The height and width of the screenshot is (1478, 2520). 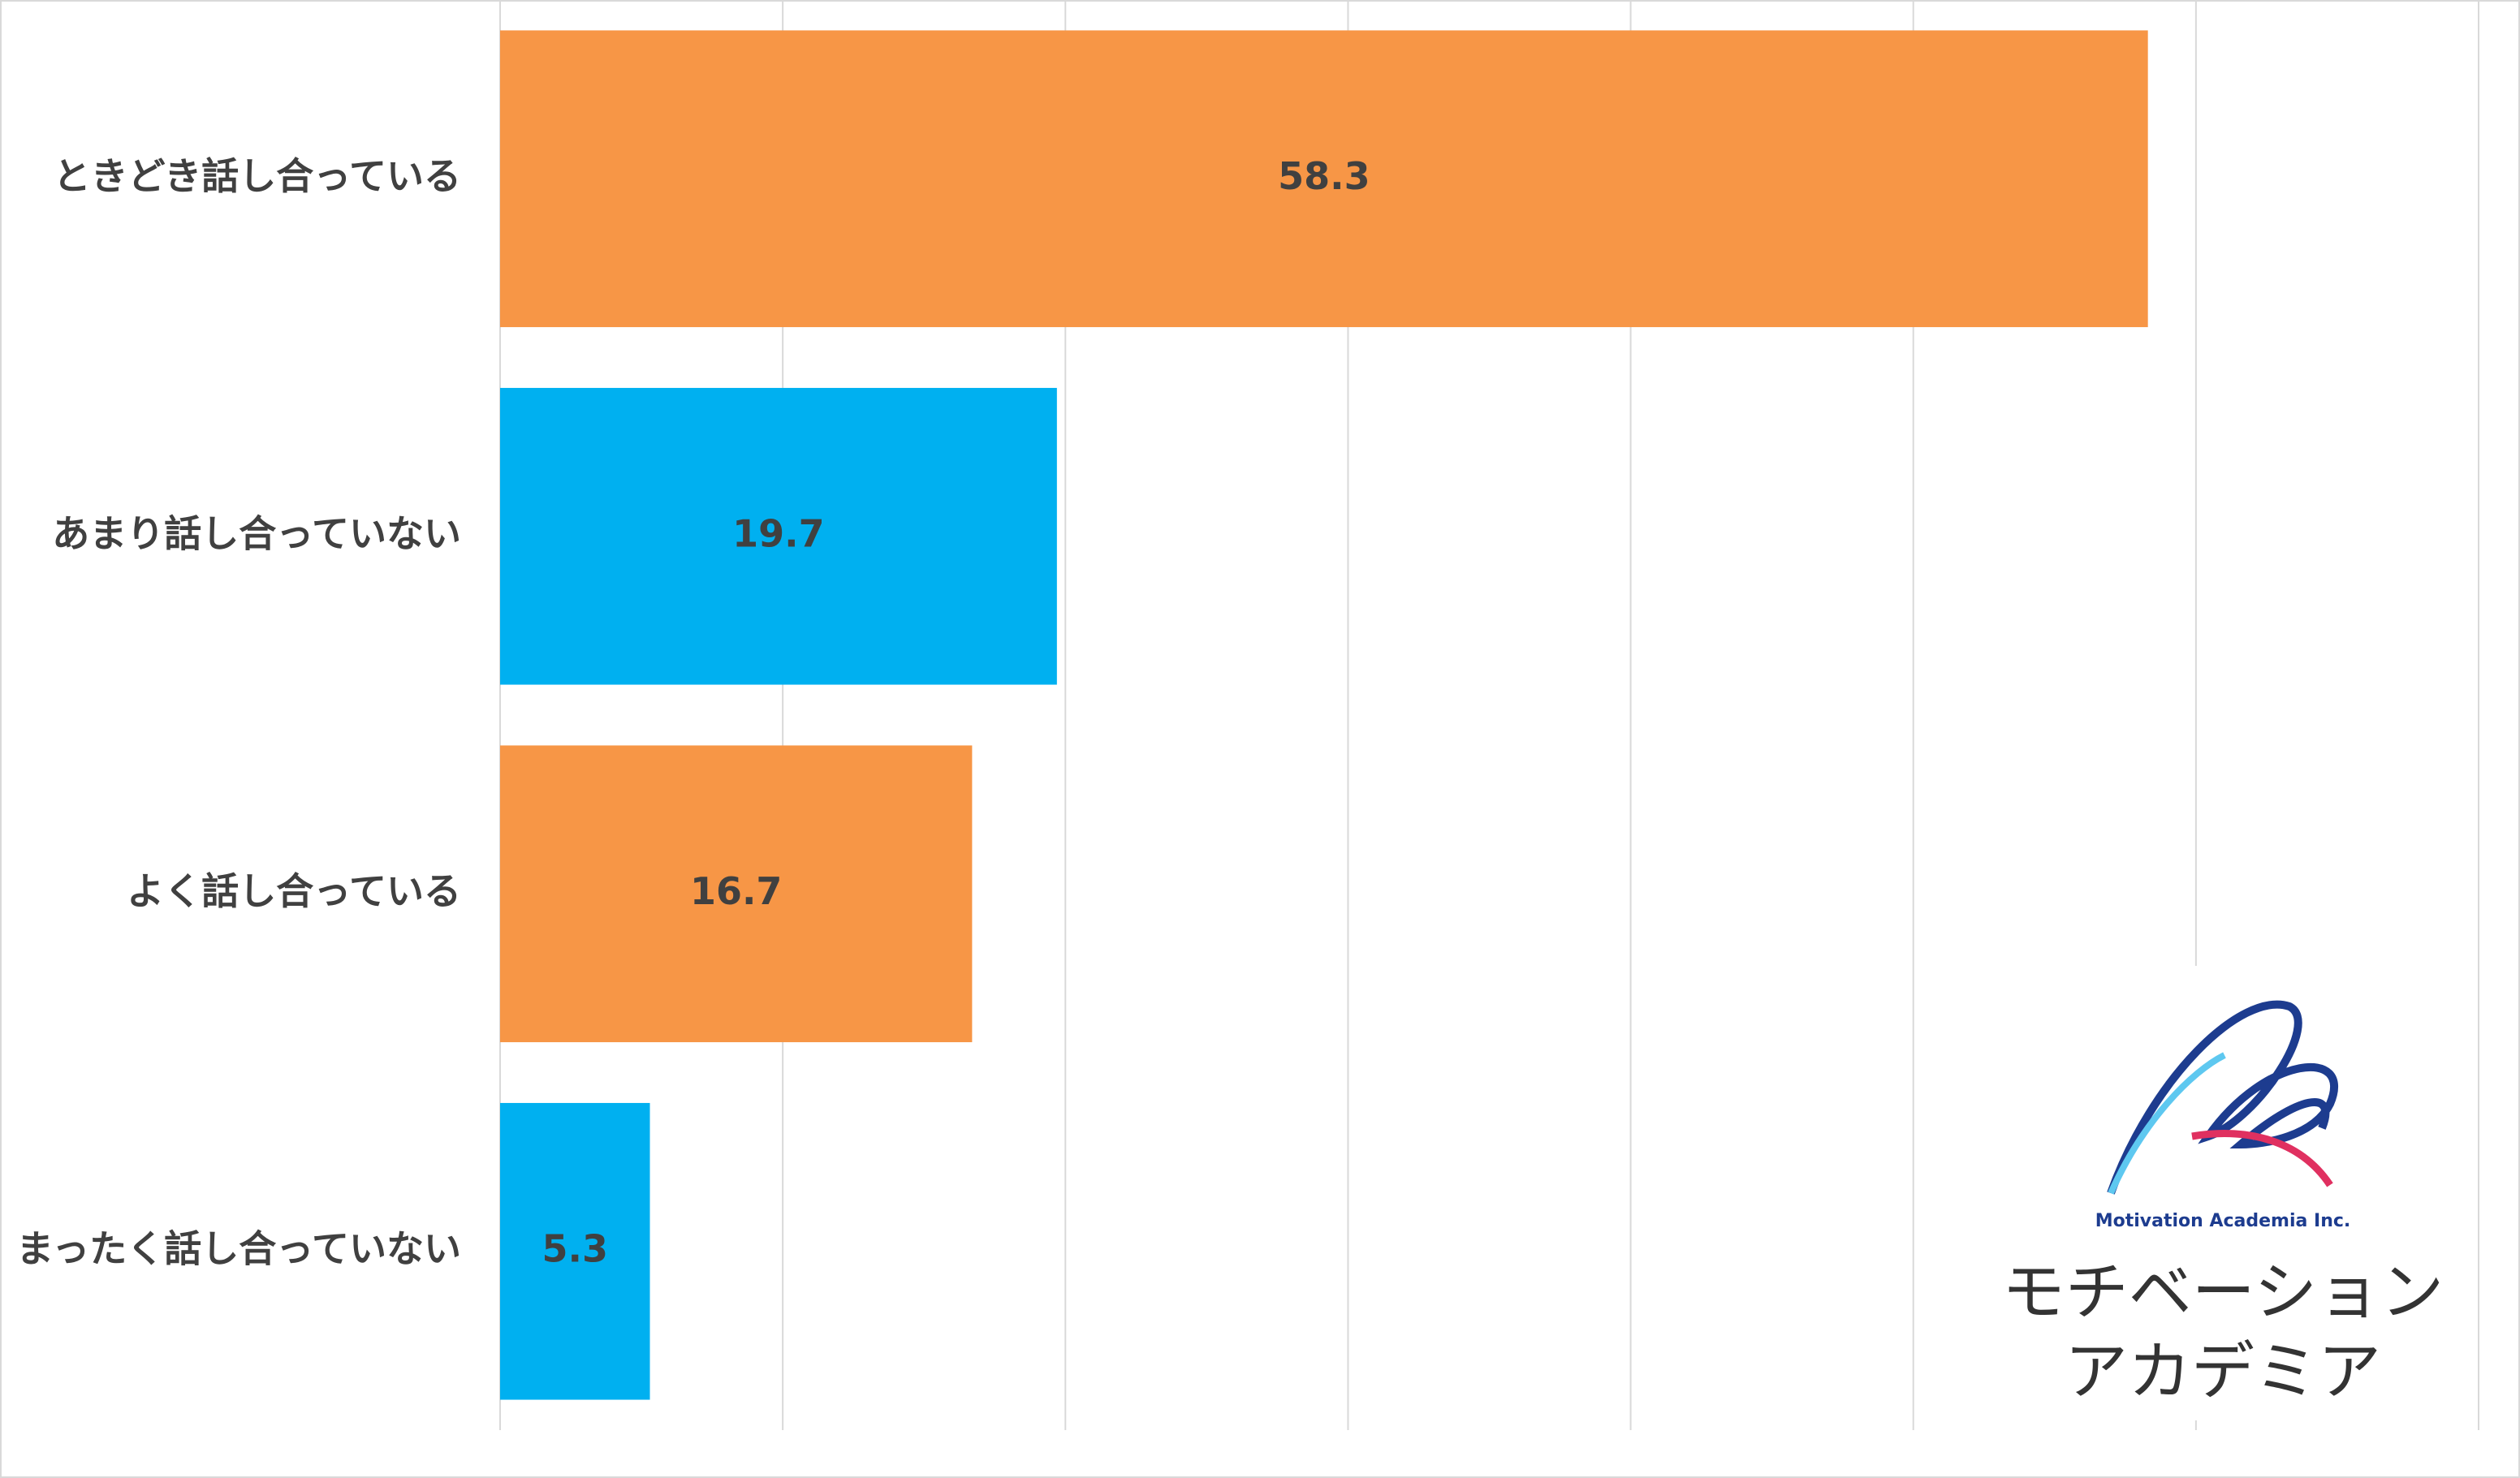 I want to click on logo-tagline: Motivation Academia Inc., so click(x=2223, y=1221).